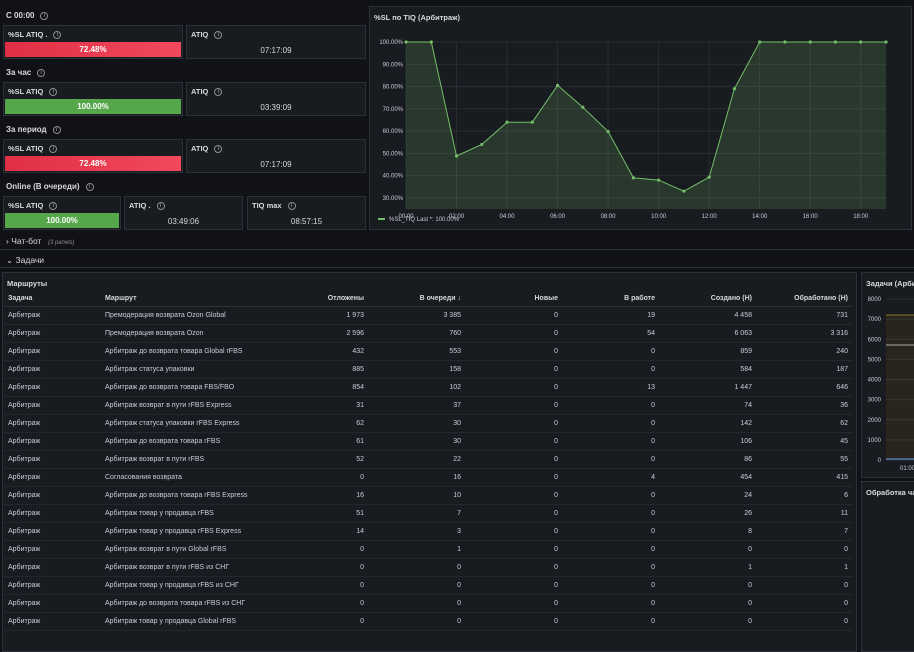 The height and width of the screenshot is (652, 914). I want to click on y-tick-label: 8000, so click(875, 300).